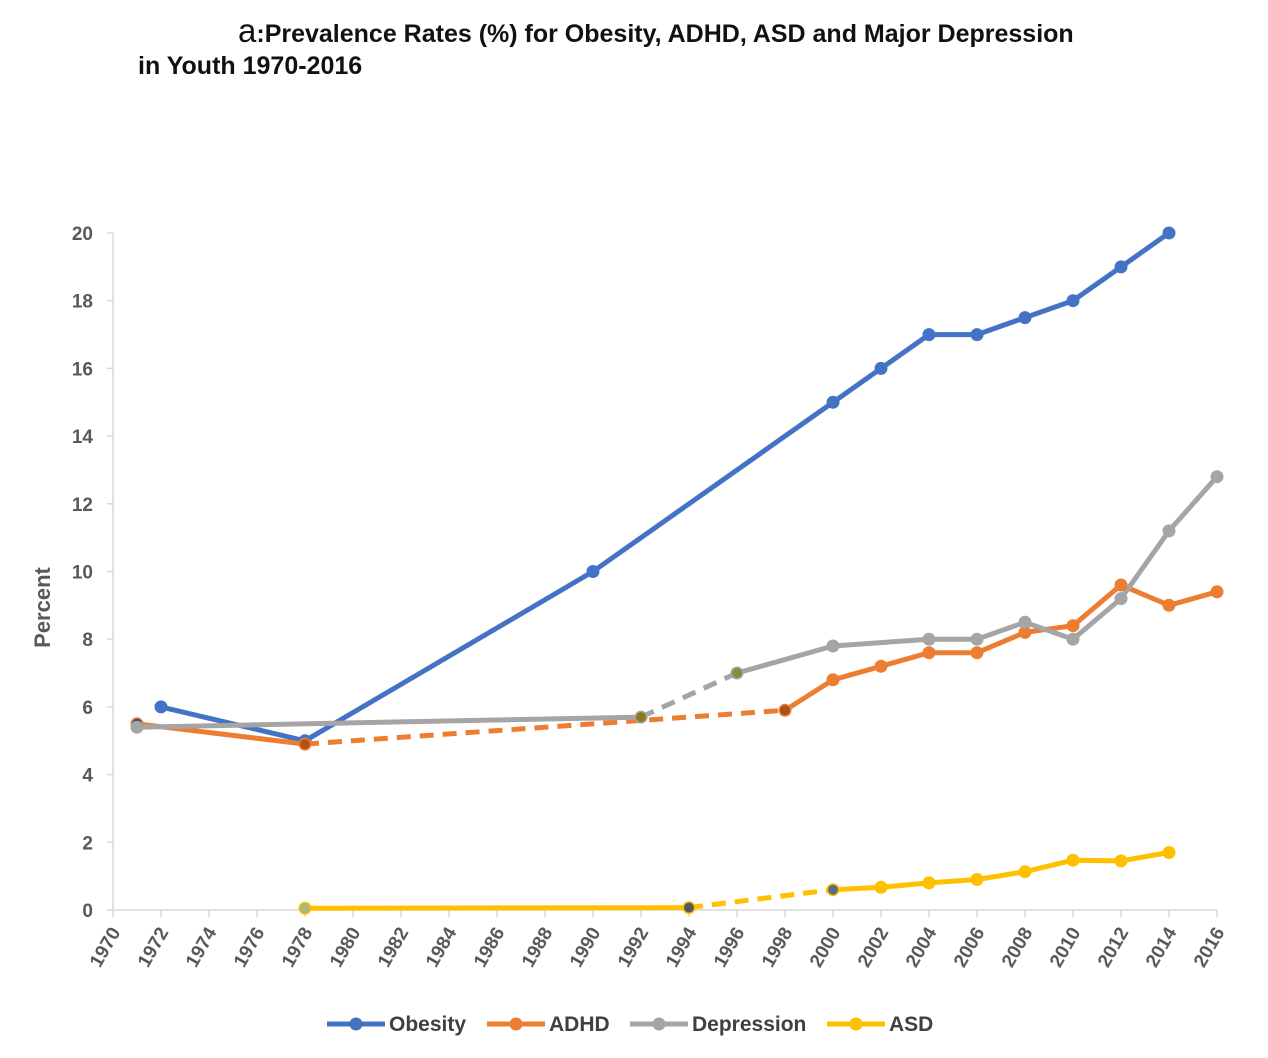 The width and height of the screenshot is (1268, 1058). What do you see at coordinates (87, 776) in the screenshot?
I see `y-tick-label: 4` at bounding box center [87, 776].